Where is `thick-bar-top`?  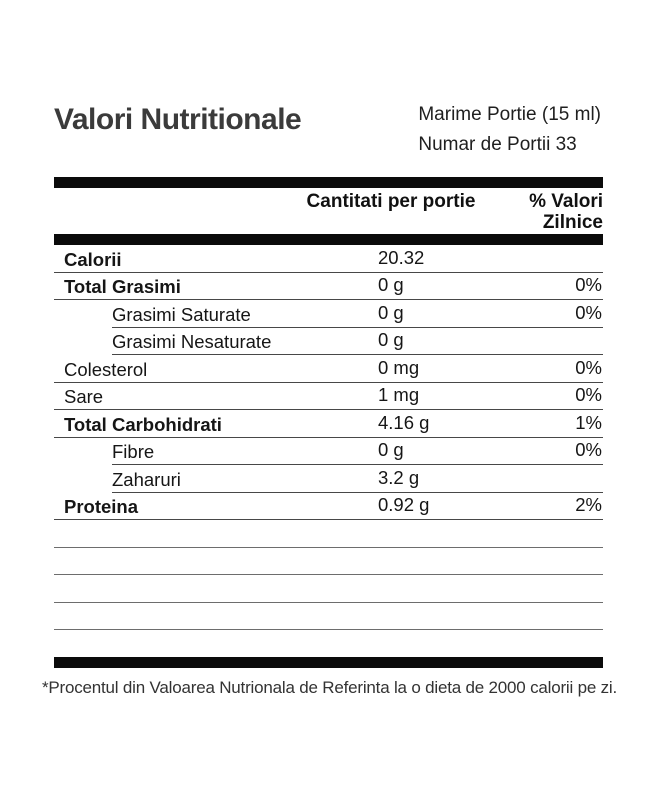
thick-bar-top is located at coordinates (328, 182).